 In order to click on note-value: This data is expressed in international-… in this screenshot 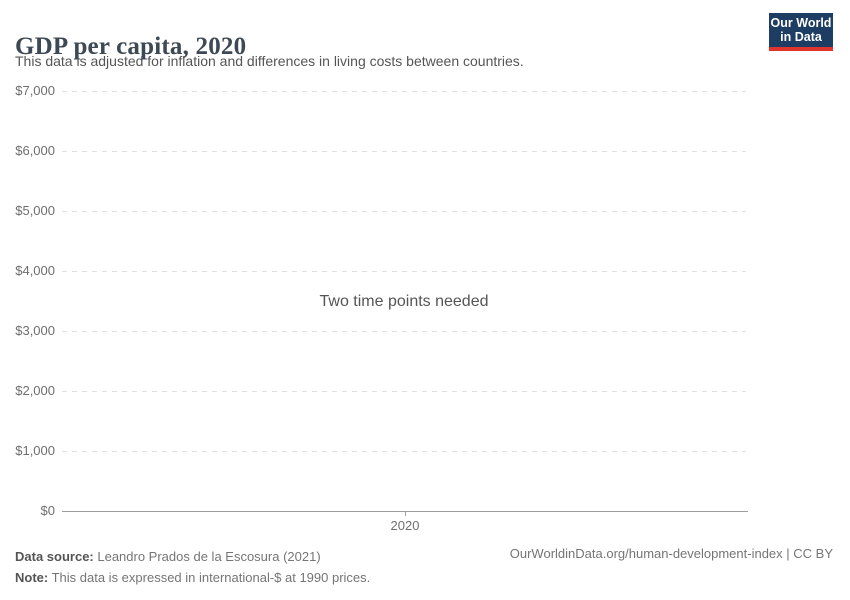, I will do `click(209, 577)`.